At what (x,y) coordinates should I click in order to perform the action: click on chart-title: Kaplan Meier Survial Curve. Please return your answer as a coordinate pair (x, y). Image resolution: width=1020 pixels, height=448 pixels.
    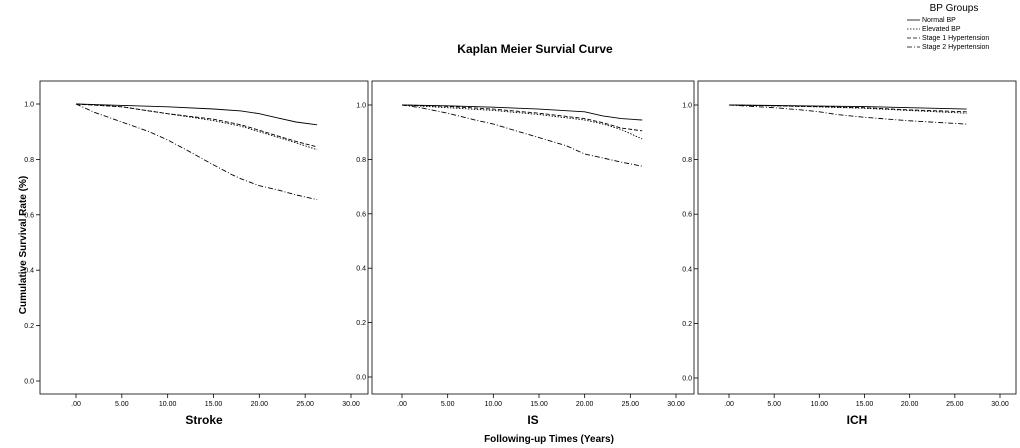
    Looking at the image, I should click on (535, 49).